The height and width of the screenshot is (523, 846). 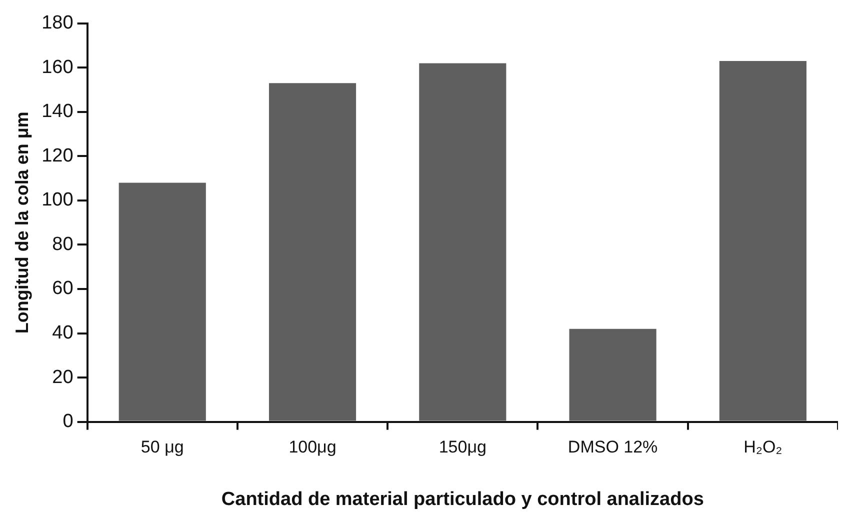 What do you see at coordinates (58, 23) in the screenshot?
I see `y-tick-label: 180` at bounding box center [58, 23].